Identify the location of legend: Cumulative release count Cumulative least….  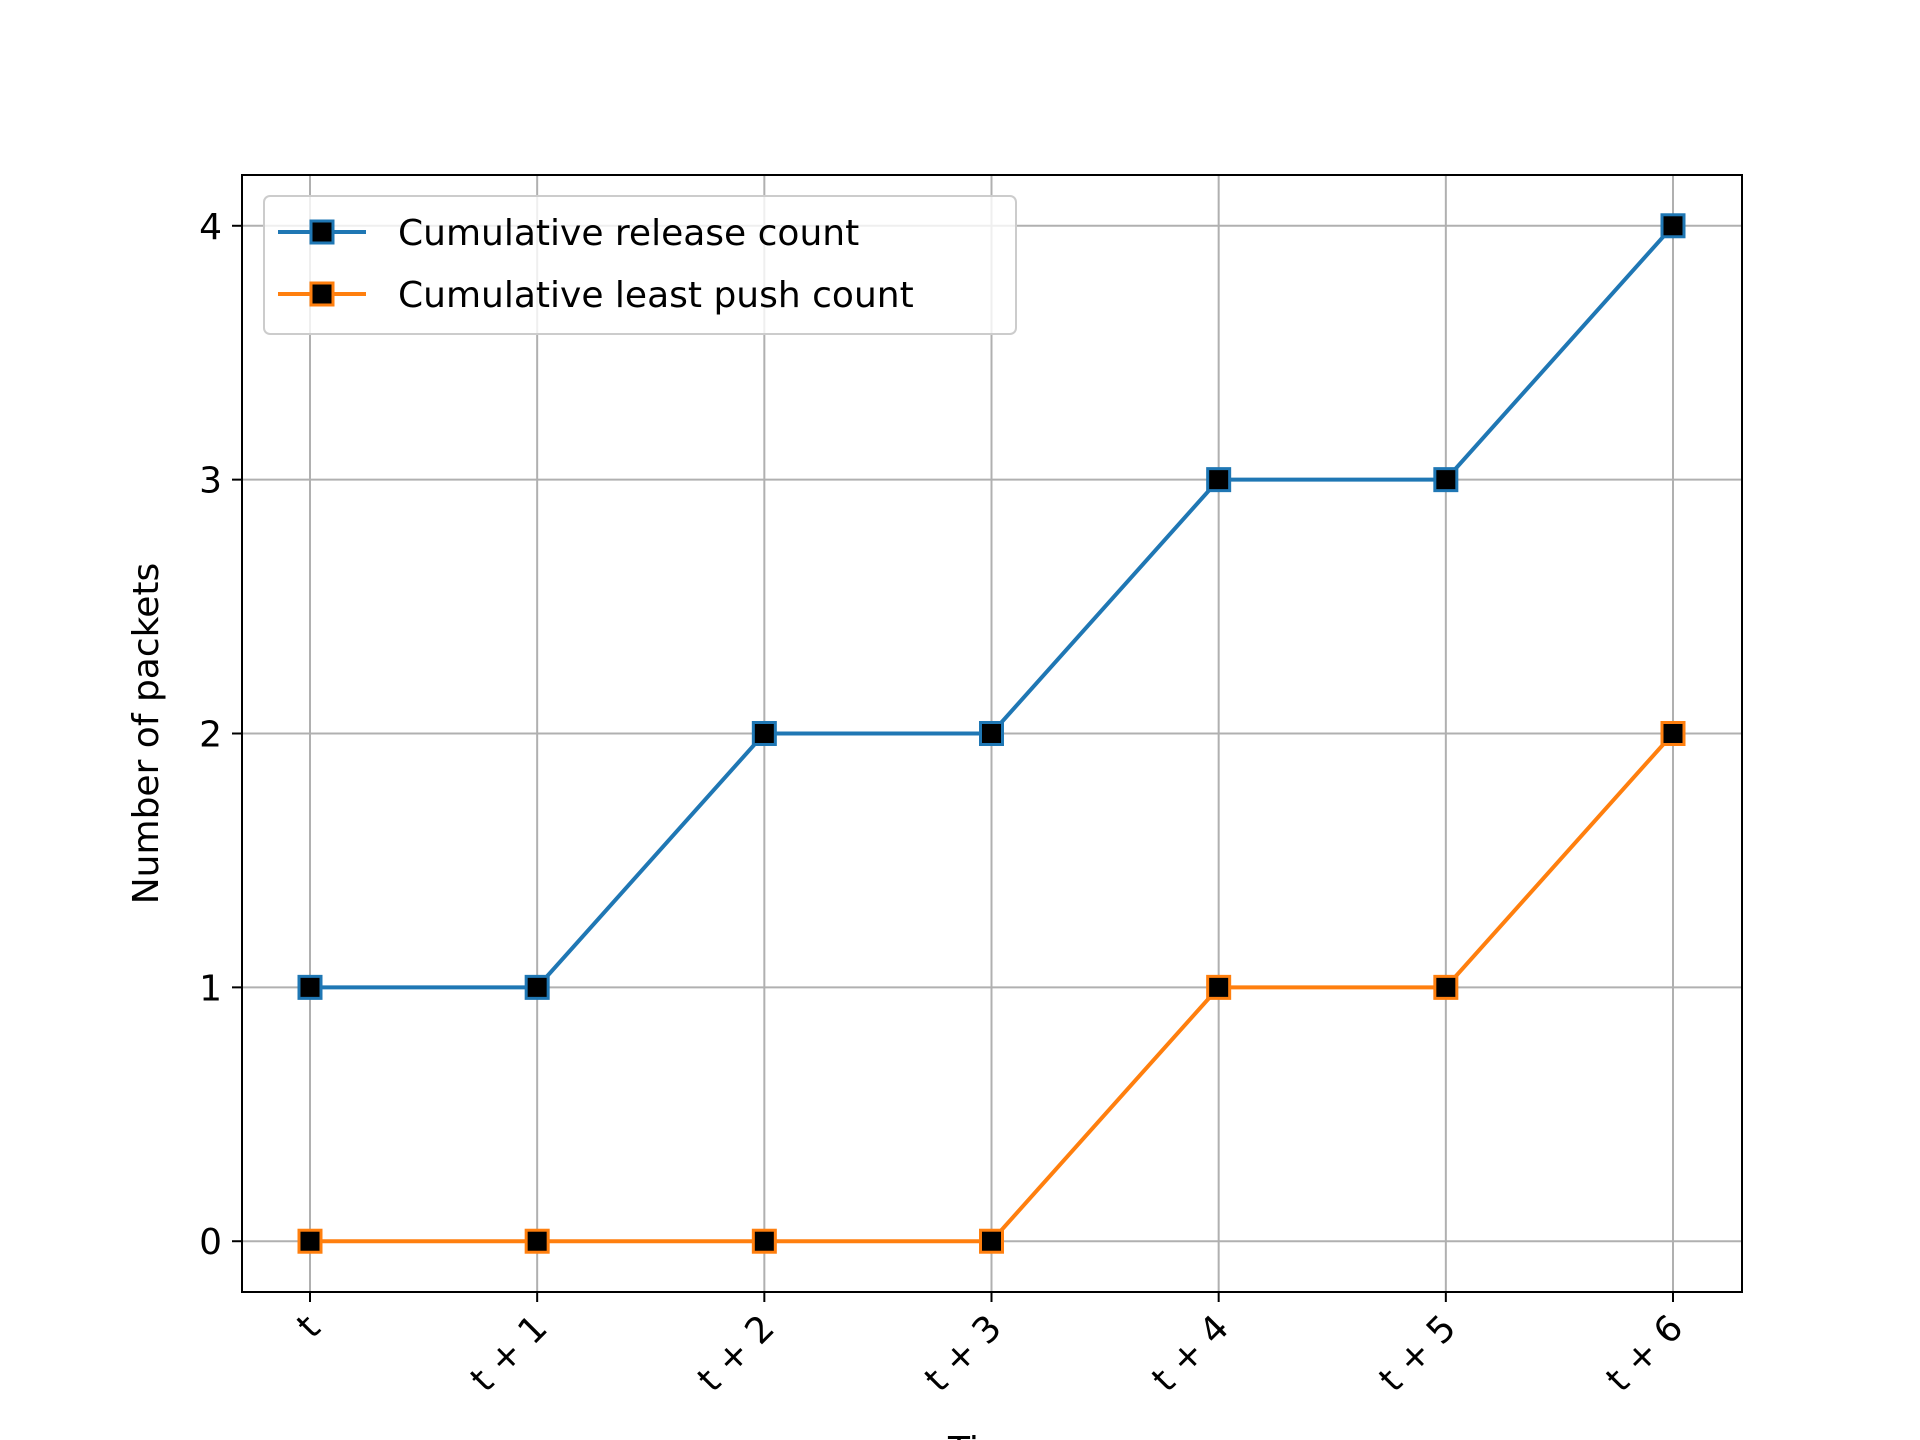
(640, 265).